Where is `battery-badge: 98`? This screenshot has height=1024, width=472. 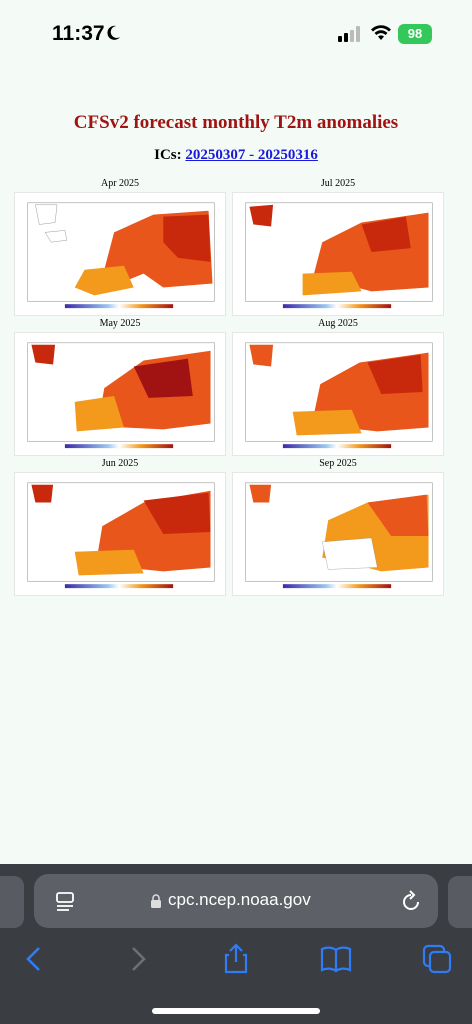 battery-badge: 98 is located at coordinates (415, 34).